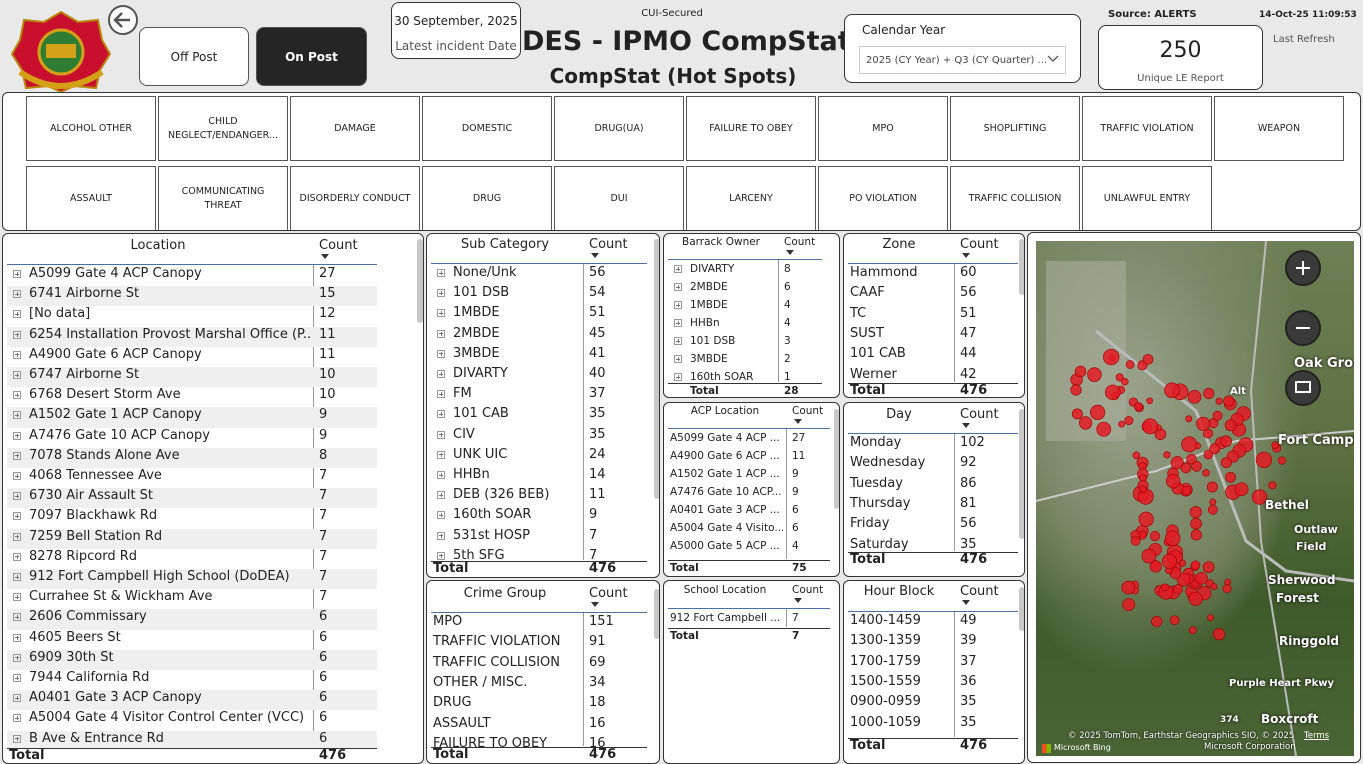 The height and width of the screenshot is (764, 1363). I want to click on row-label: HHBn, so click(471, 474).